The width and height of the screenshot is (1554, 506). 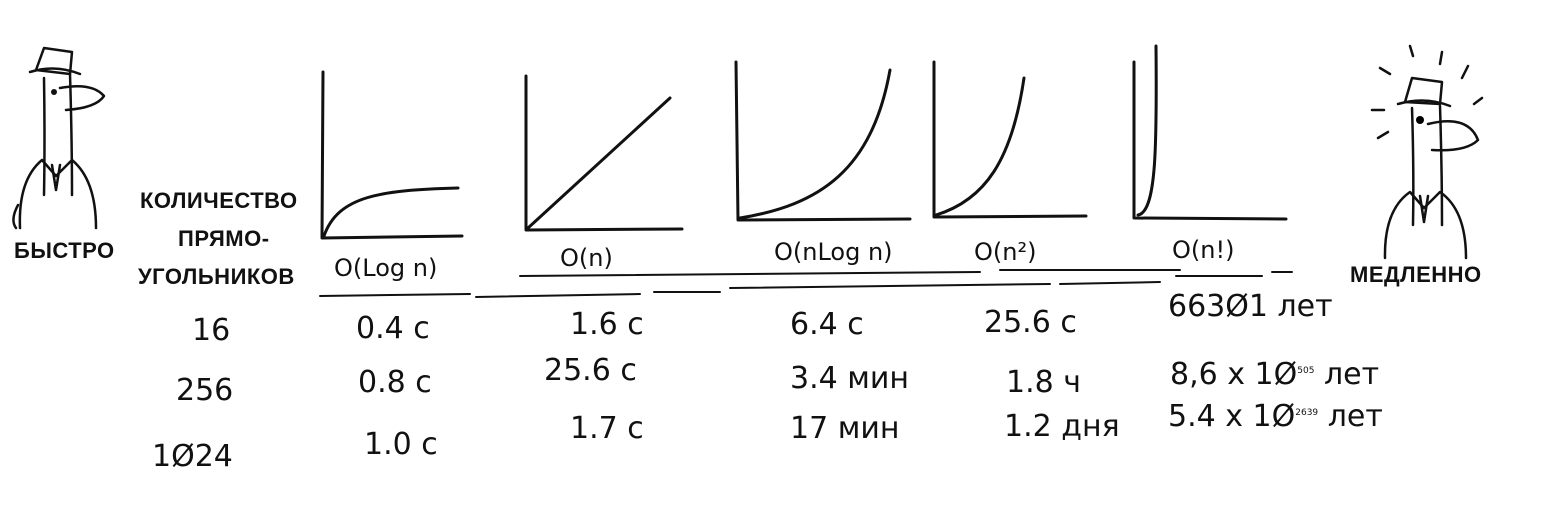 What do you see at coordinates (806, 283) in the screenshot?
I see `header-separators` at bounding box center [806, 283].